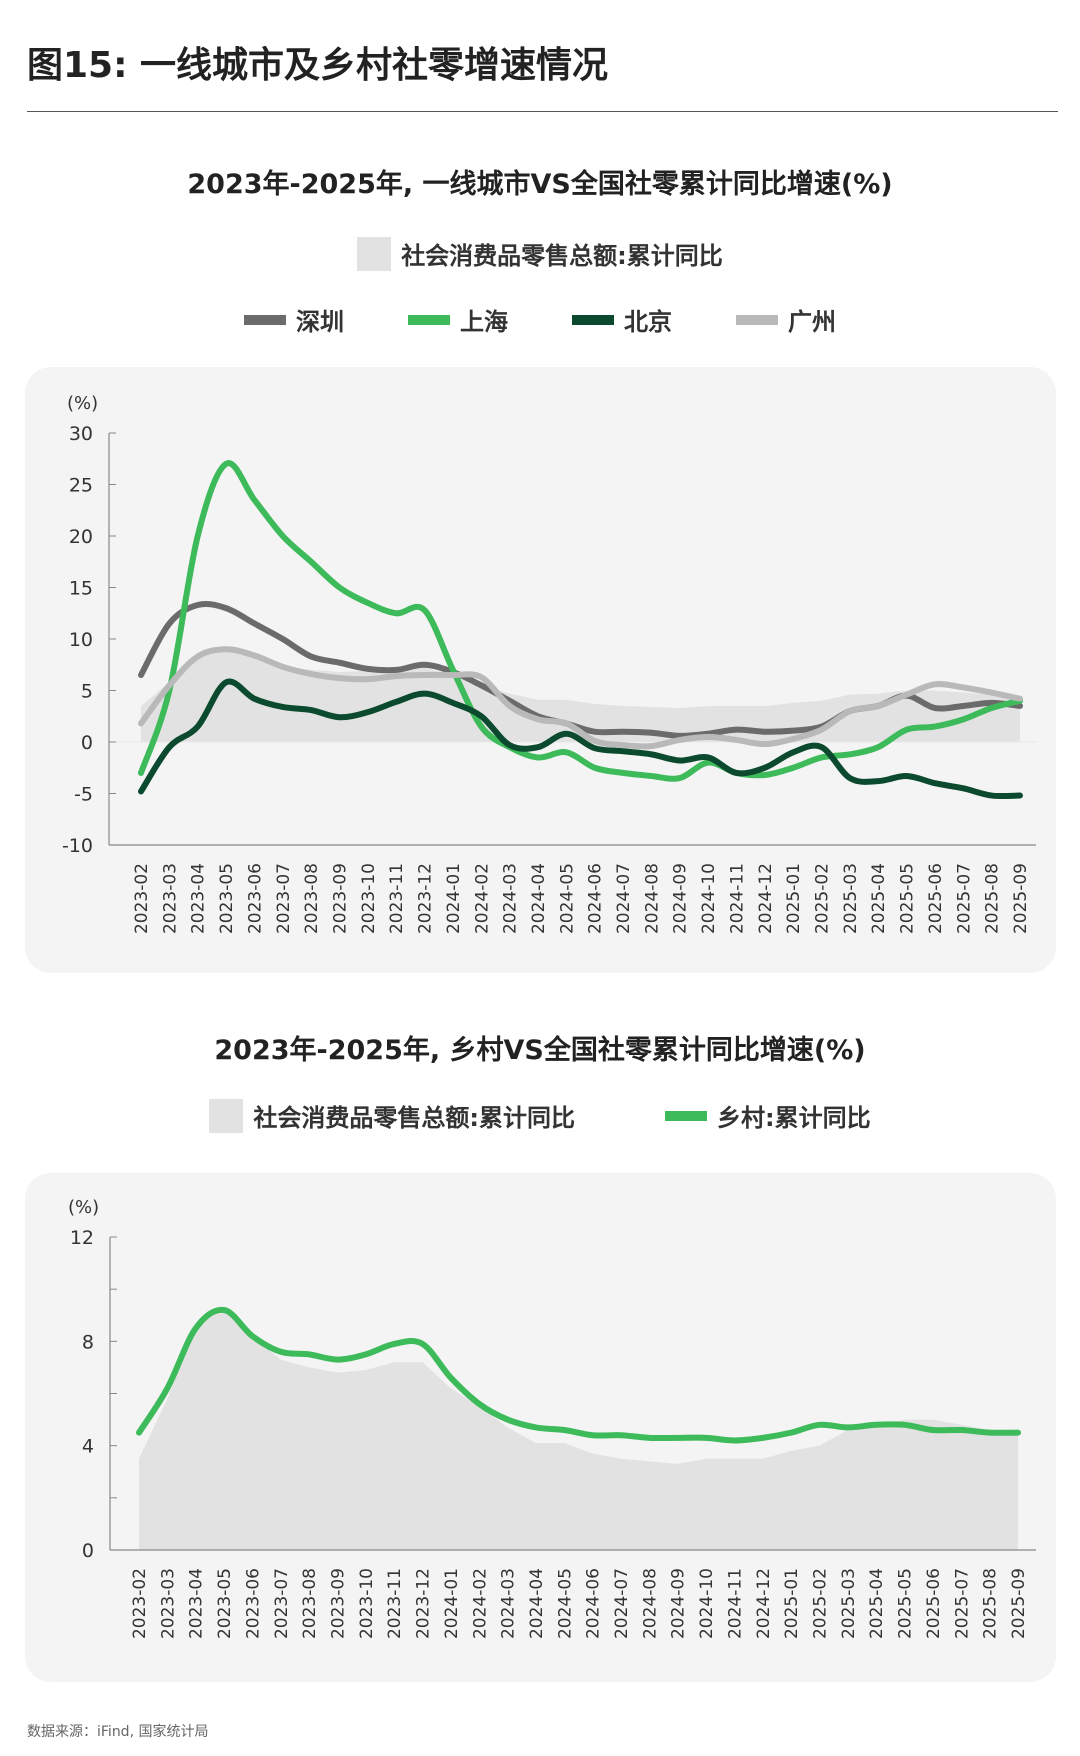  What do you see at coordinates (879, 898) in the screenshot?
I see `x-tick-label: 2025-04` at bounding box center [879, 898].